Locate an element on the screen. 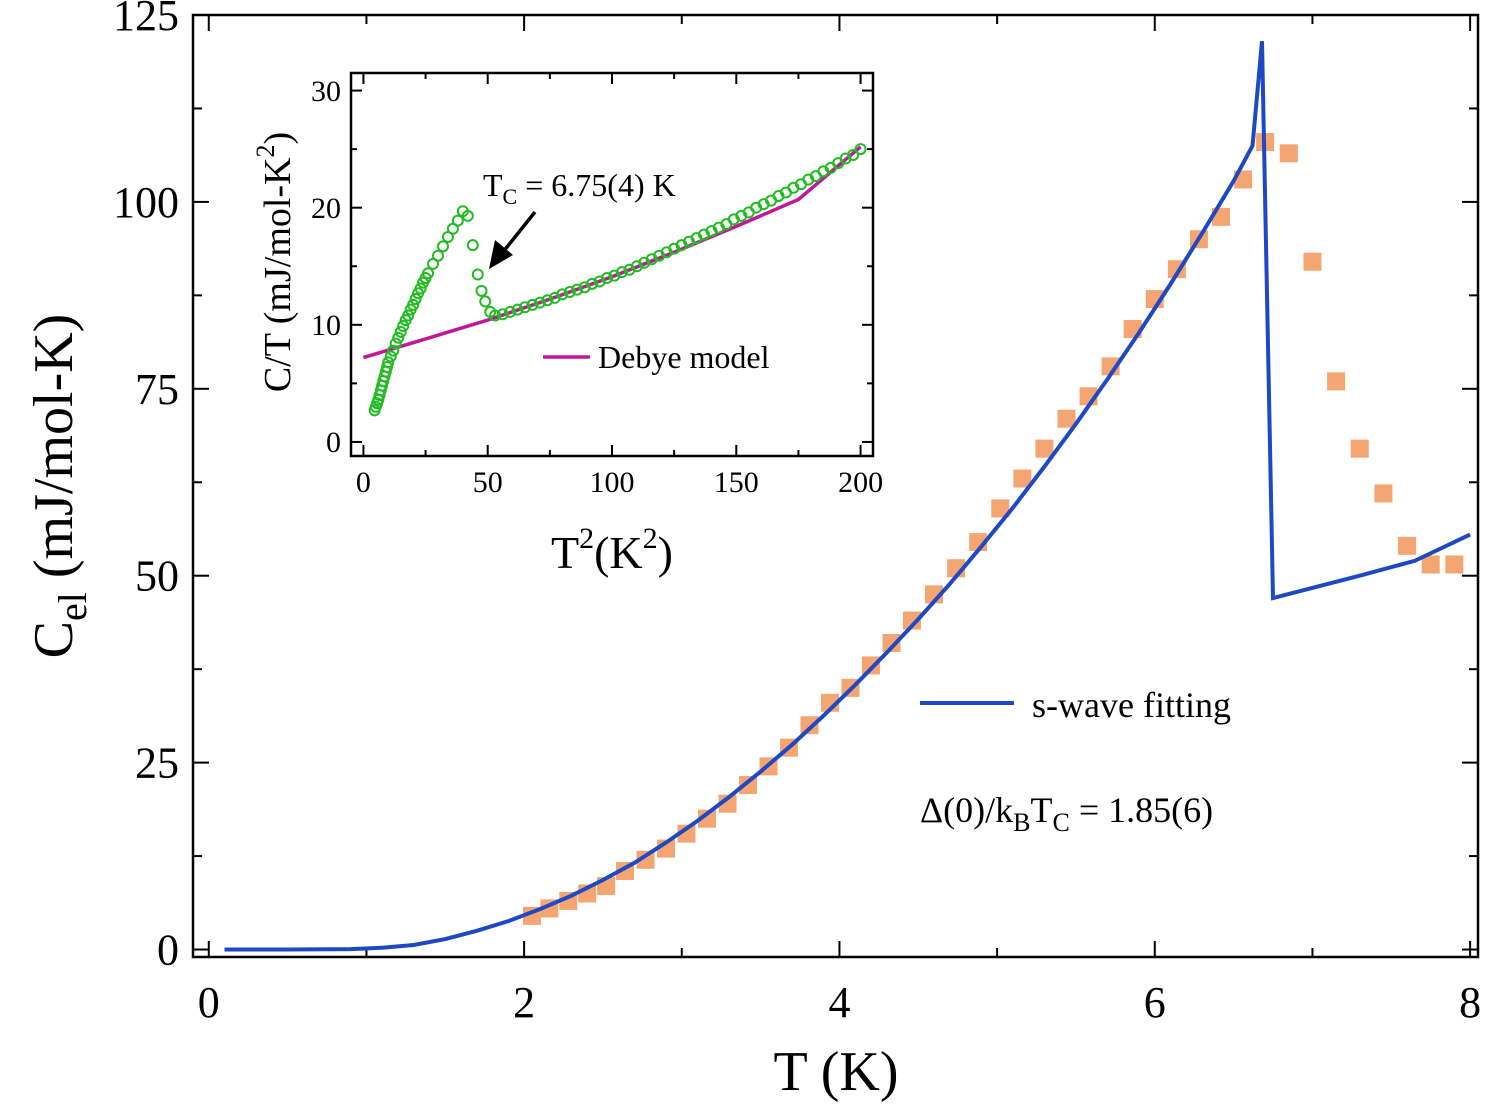  gap-ratio-text-mid: T is located at coordinates (1041, 810).